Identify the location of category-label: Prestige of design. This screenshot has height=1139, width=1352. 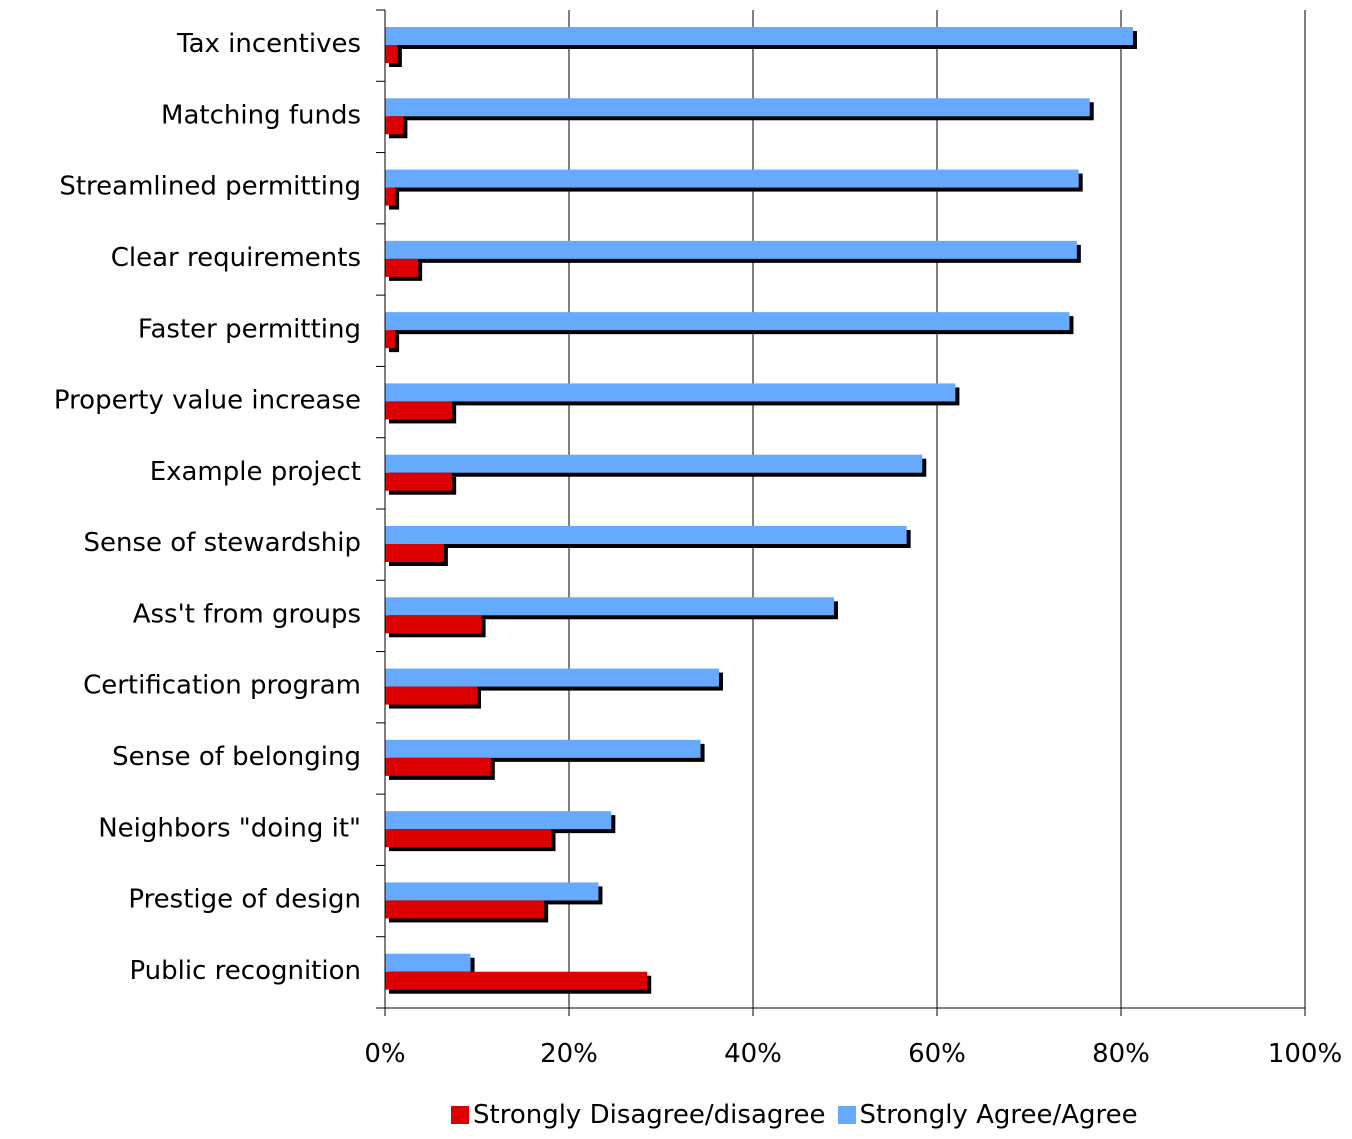
(244, 900).